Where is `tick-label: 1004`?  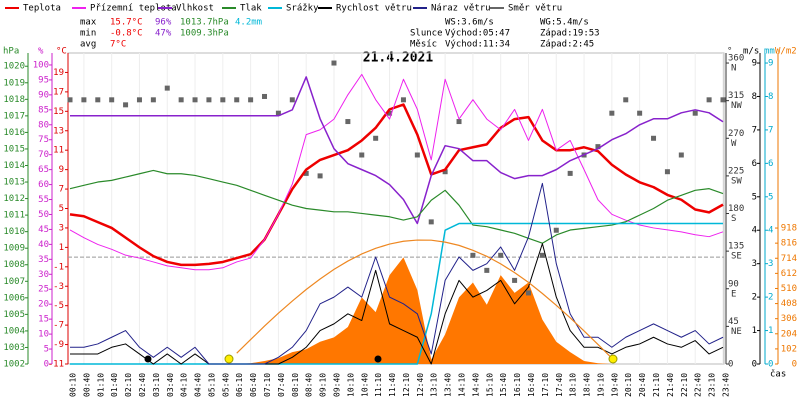 tick-label: 1004 is located at coordinates (14, 331).